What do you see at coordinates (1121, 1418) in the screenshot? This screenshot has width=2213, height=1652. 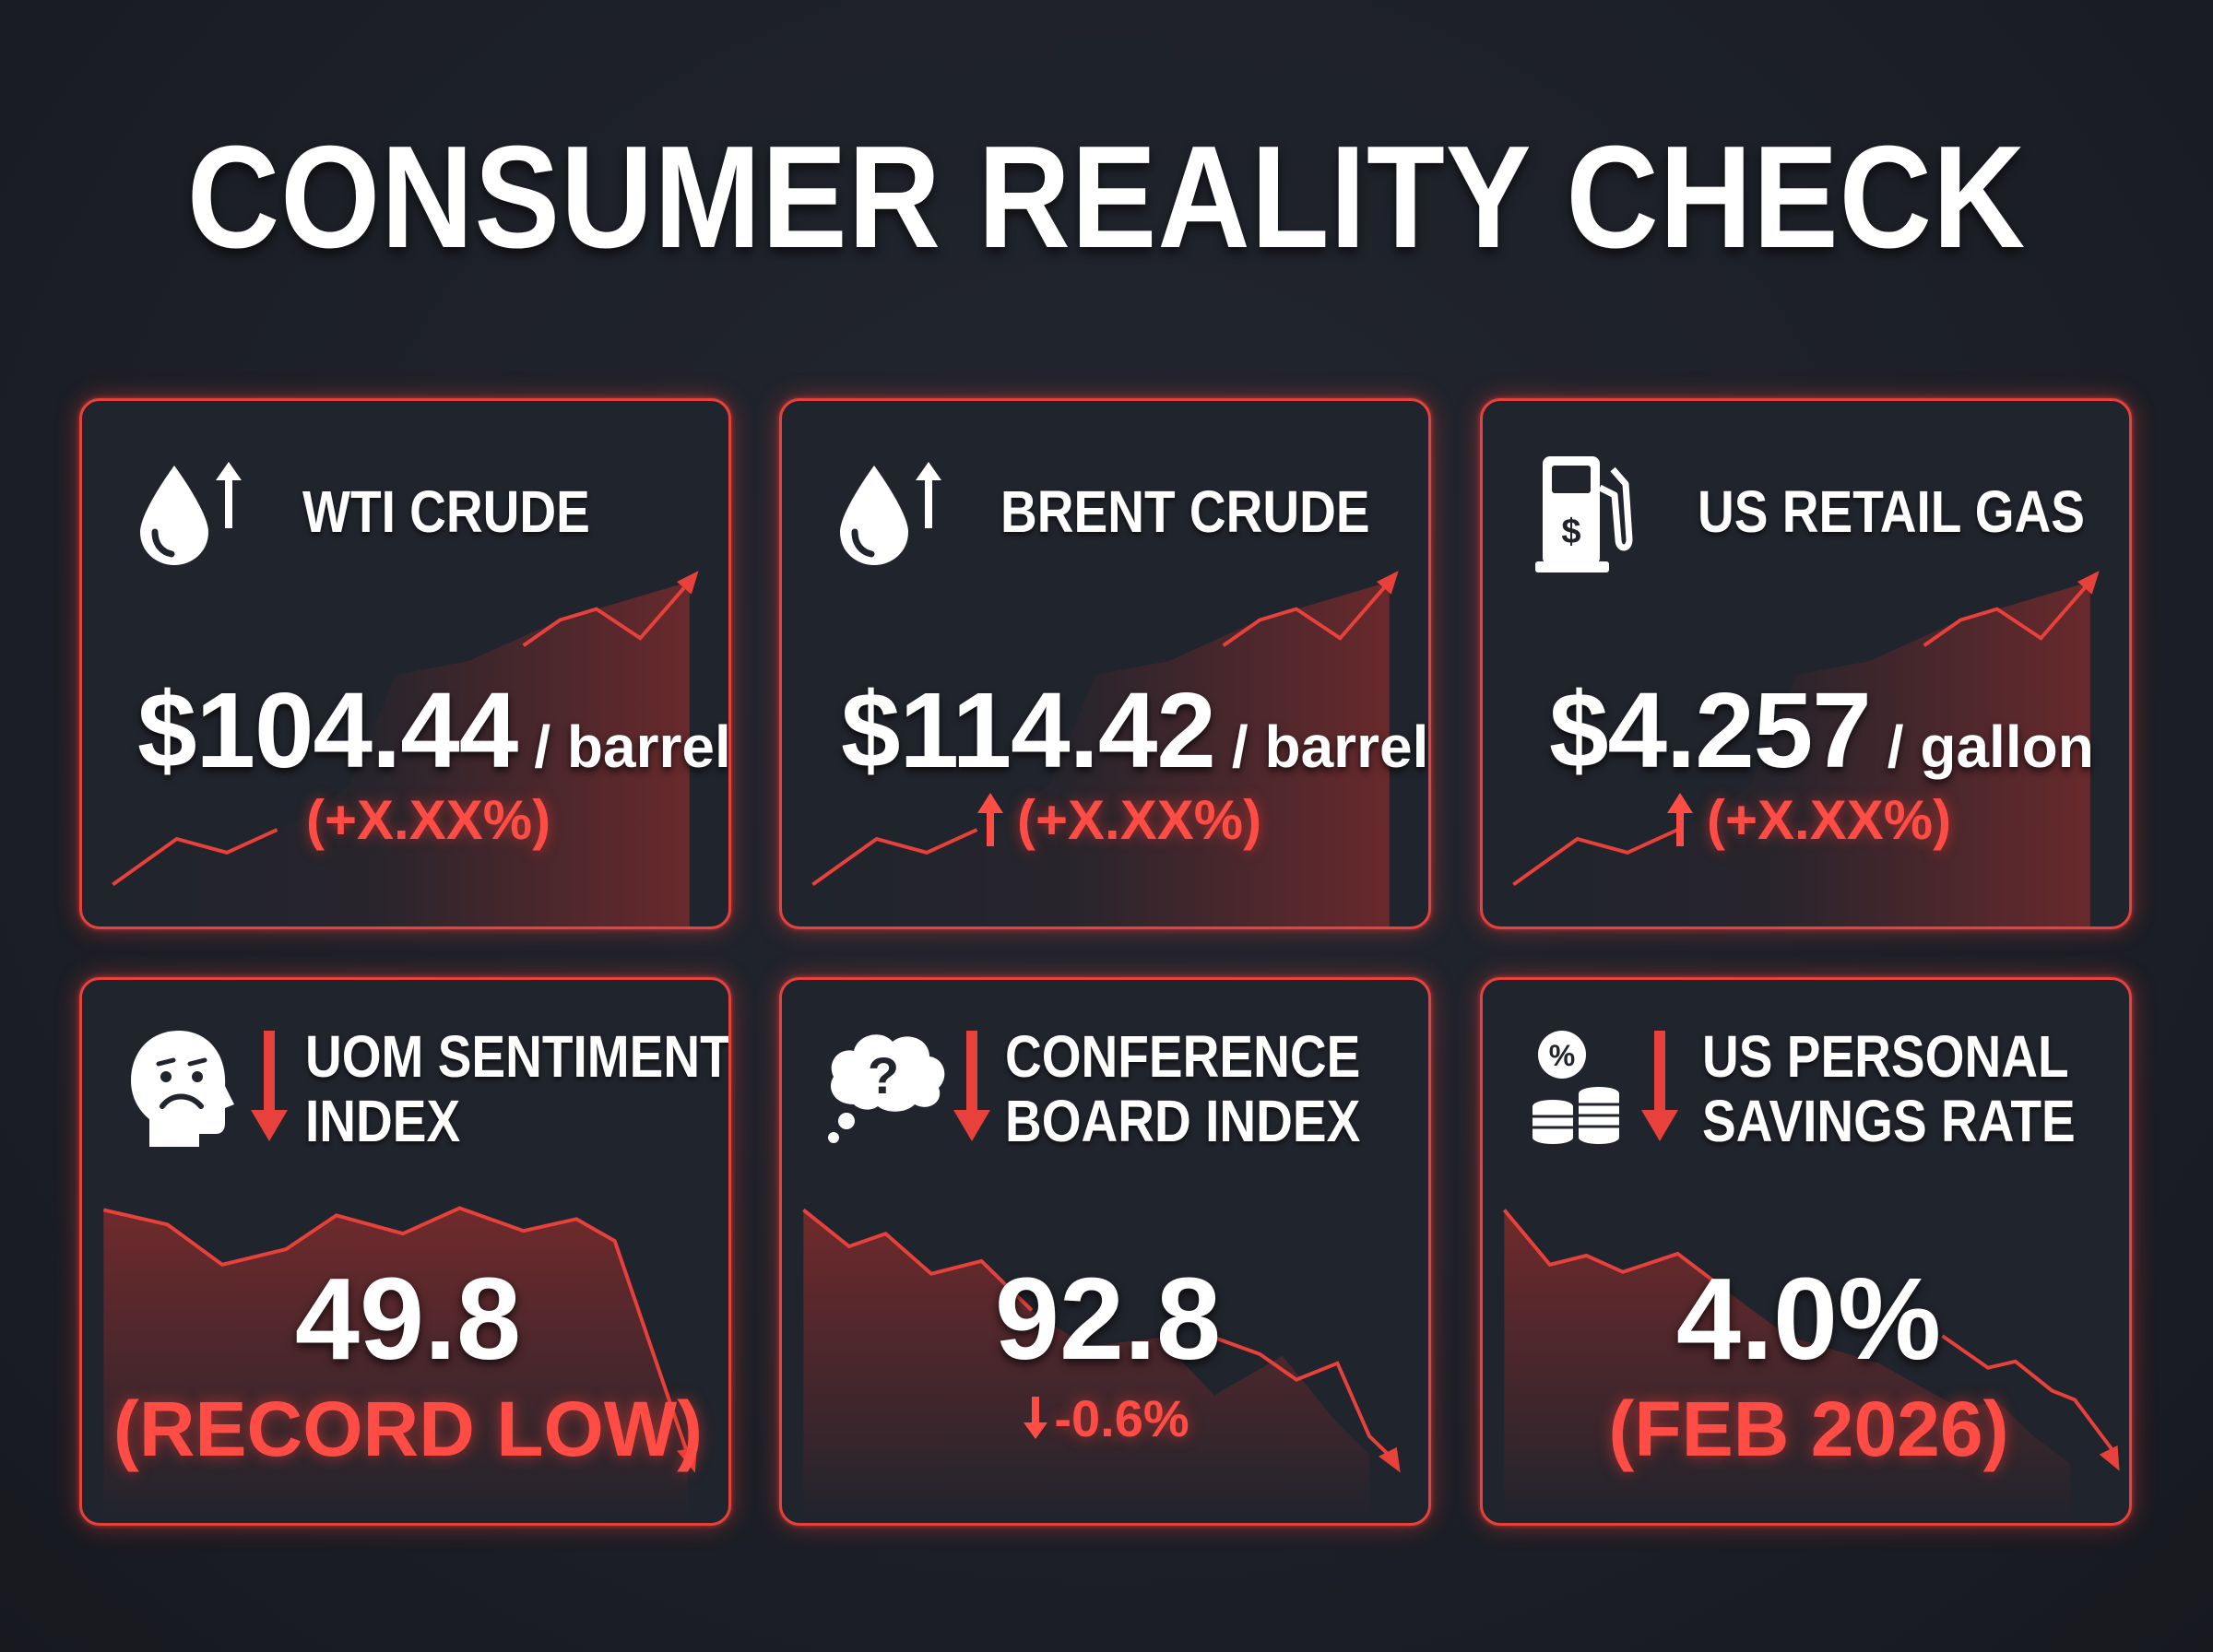 I see `index-change: -0.6%` at bounding box center [1121, 1418].